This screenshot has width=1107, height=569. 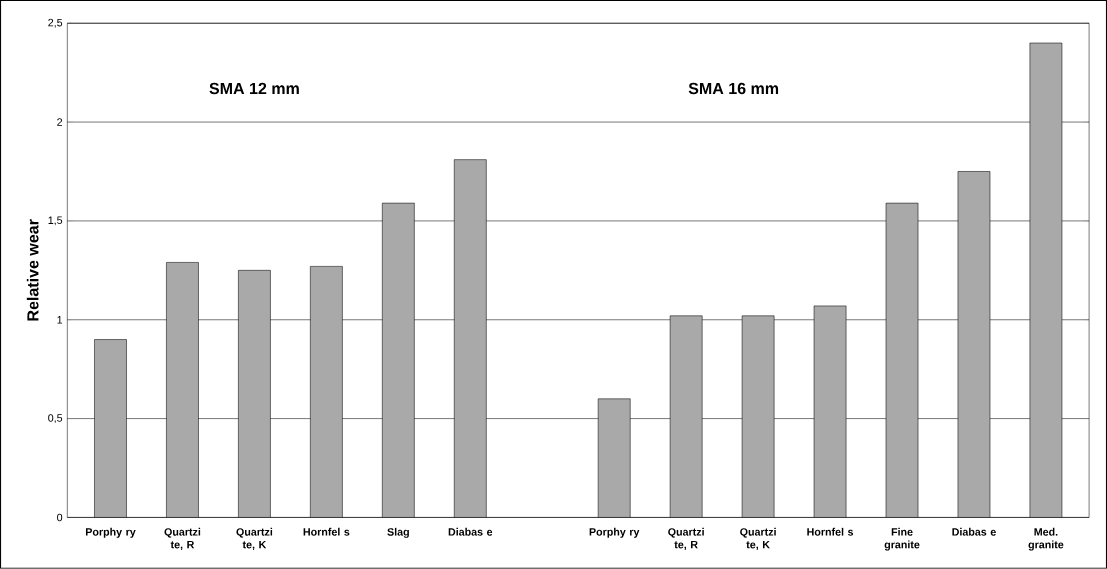 I want to click on y-axis-title: Relative wear, so click(x=32, y=270).